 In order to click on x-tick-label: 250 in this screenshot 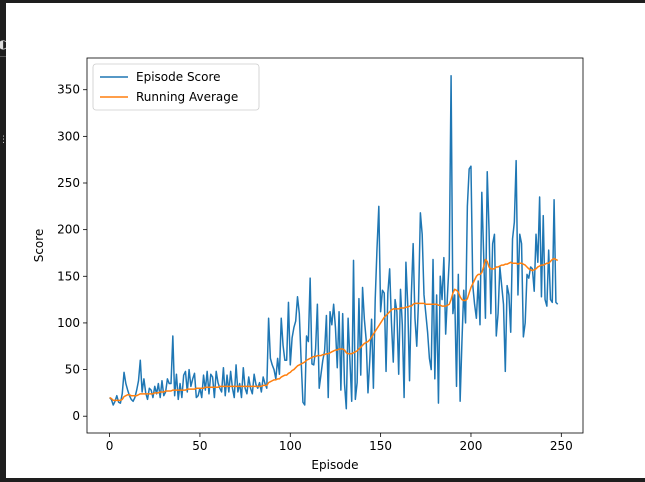, I will do `click(561, 446)`.